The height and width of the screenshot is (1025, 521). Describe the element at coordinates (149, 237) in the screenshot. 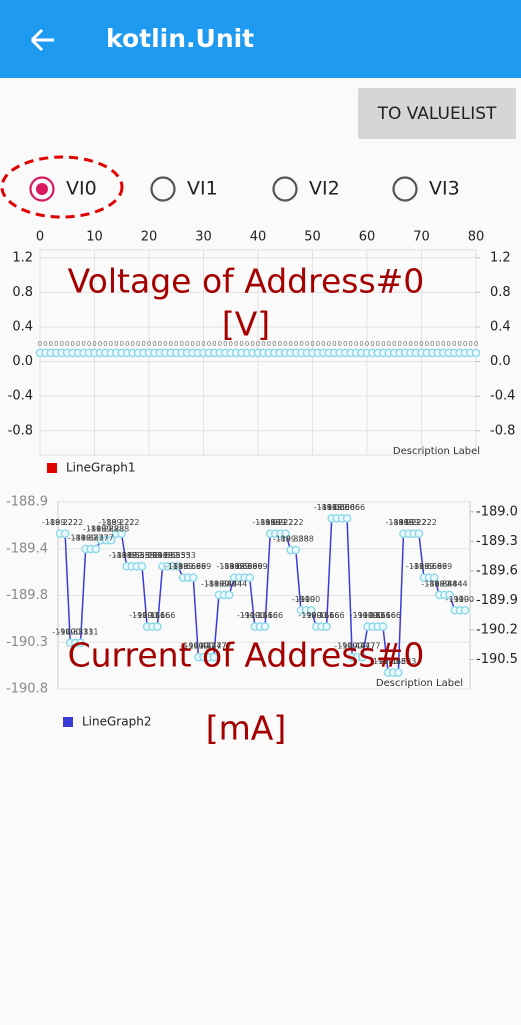

I see `x-tick-label: 20` at that location.